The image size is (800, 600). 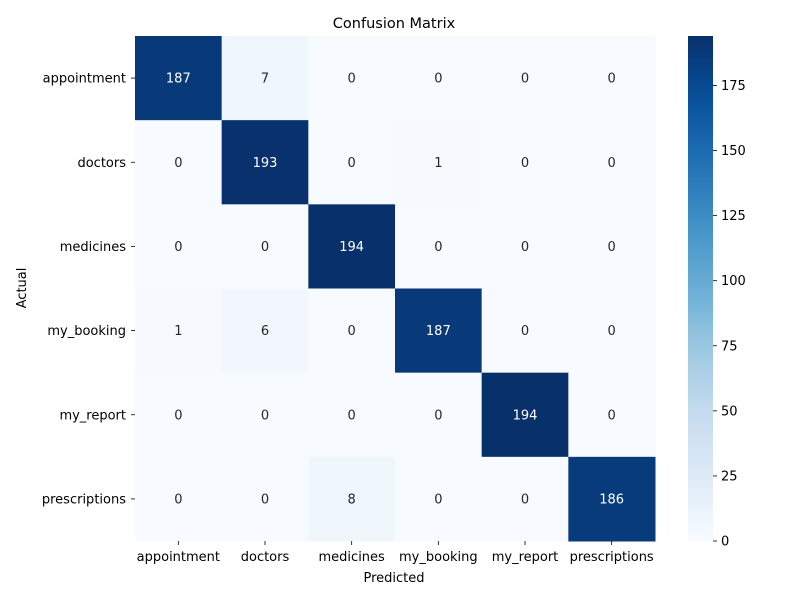 I want to click on colorbar-tick-label: 100, so click(x=733, y=281).